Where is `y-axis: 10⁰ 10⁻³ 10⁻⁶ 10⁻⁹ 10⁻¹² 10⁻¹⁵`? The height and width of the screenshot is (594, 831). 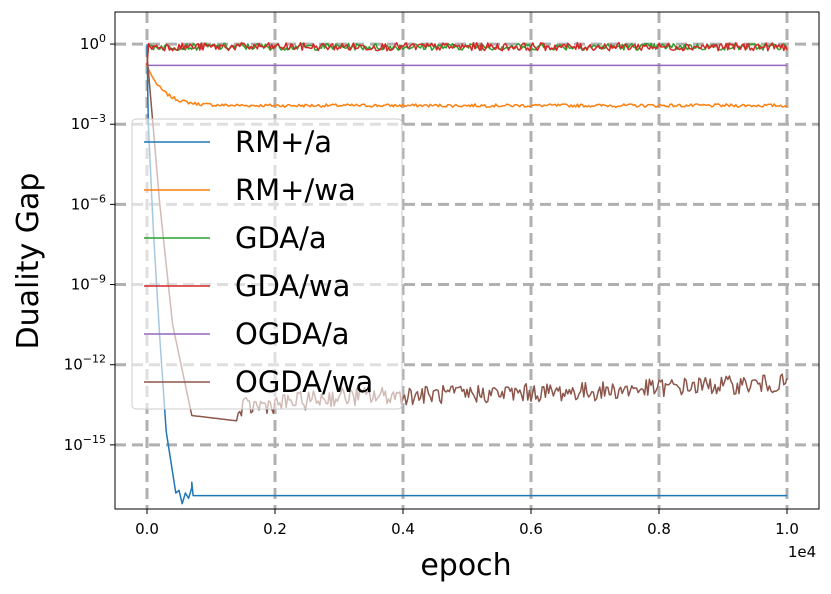
y-axis: 10⁰ 10⁻³ 10⁻⁶ 10⁻⁹ 10⁻¹² 10⁻¹⁵ is located at coordinates (89, 243).